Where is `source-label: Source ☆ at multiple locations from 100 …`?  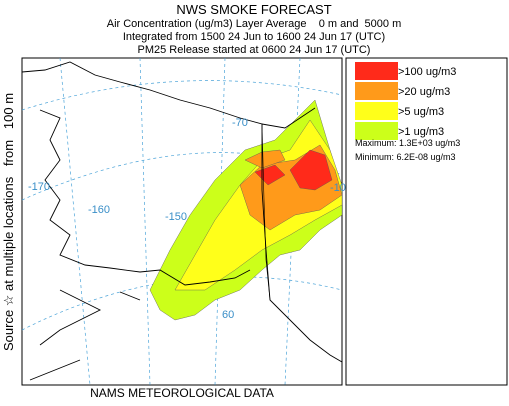 source-label: Source ☆ at multiple locations from 100 … is located at coordinates (8, 222).